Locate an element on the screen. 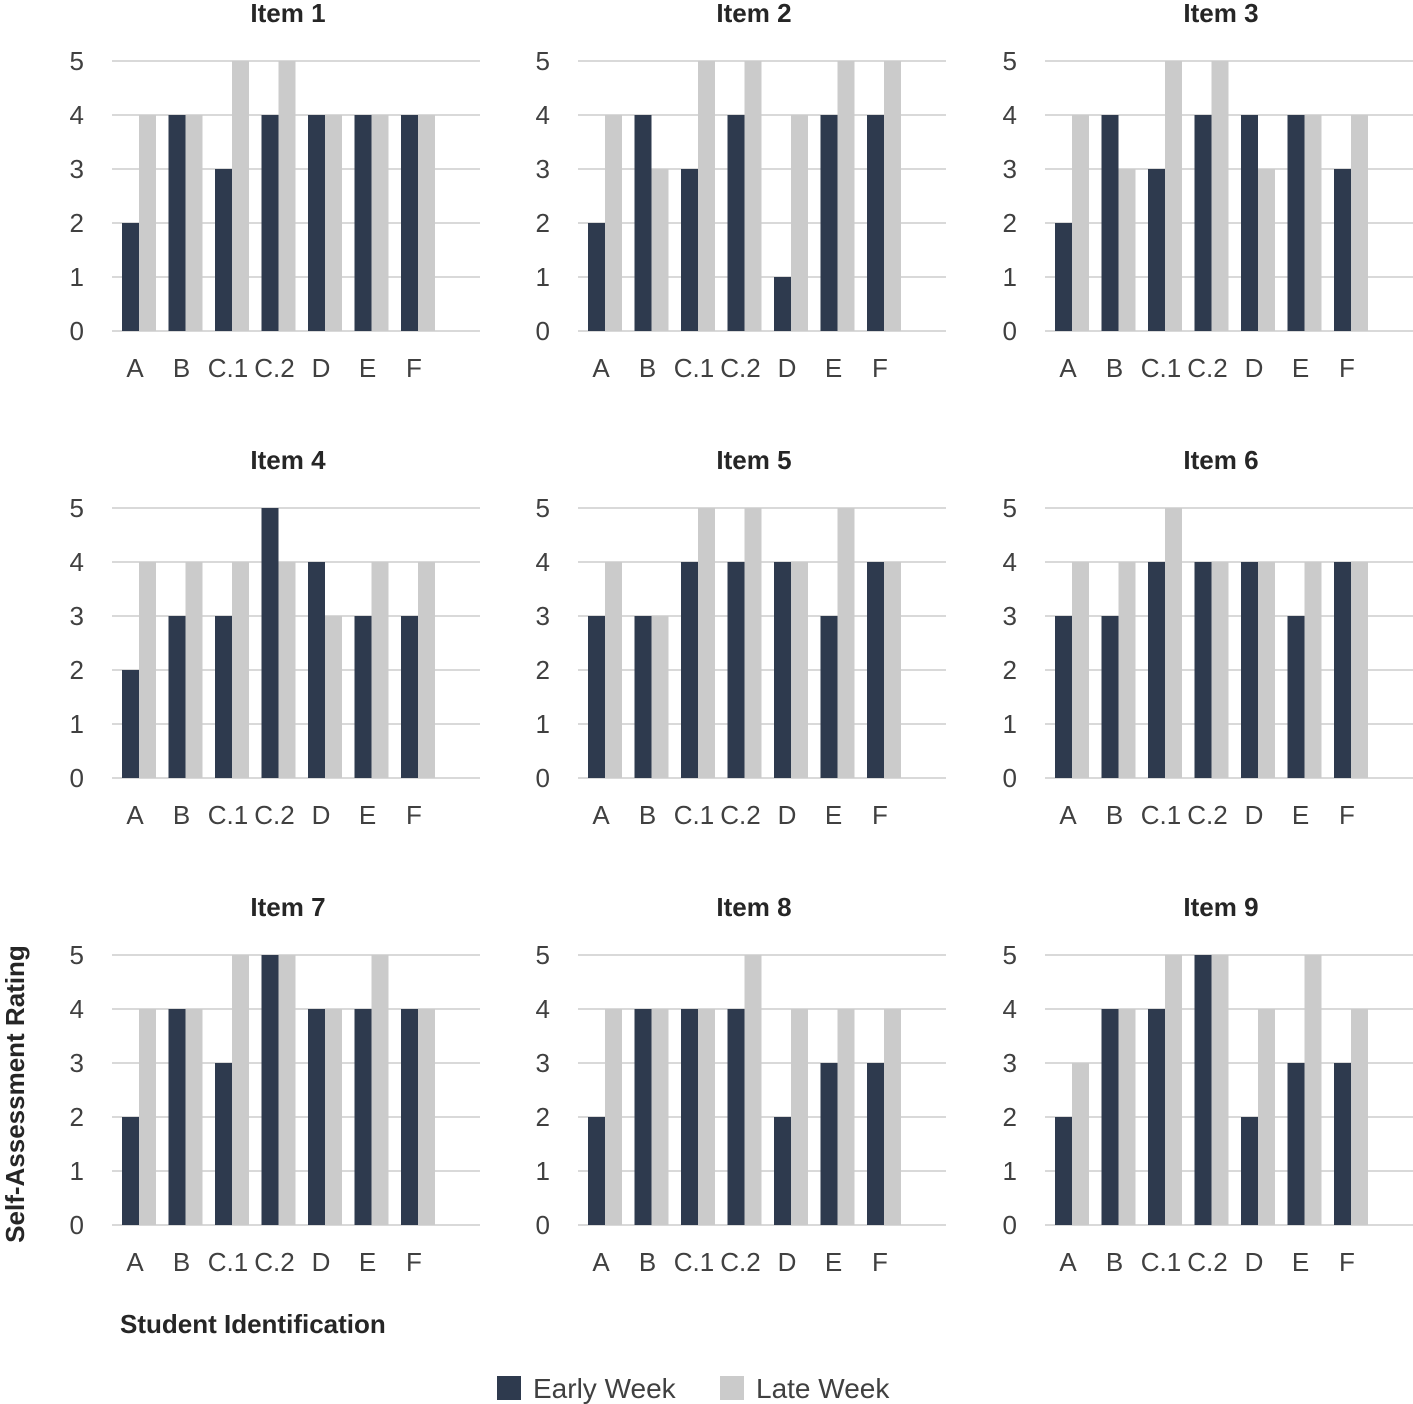 The image size is (1413, 1404). panel-title: Item 9 is located at coordinates (1220, 907).